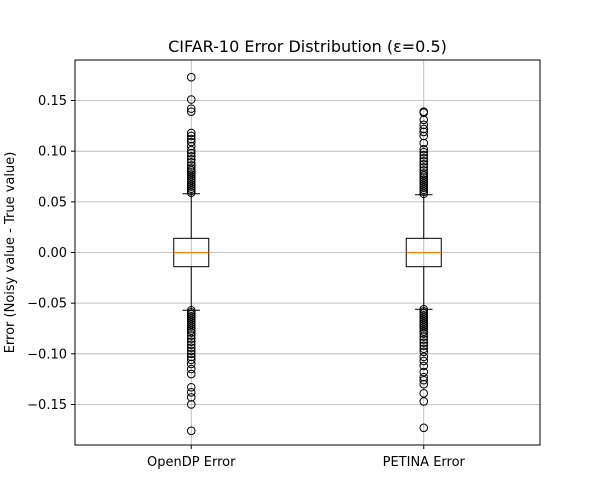 Image resolution: width=600 pixels, height=500 pixels. I want to click on y-tick-label: 0.10, so click(52, 152).